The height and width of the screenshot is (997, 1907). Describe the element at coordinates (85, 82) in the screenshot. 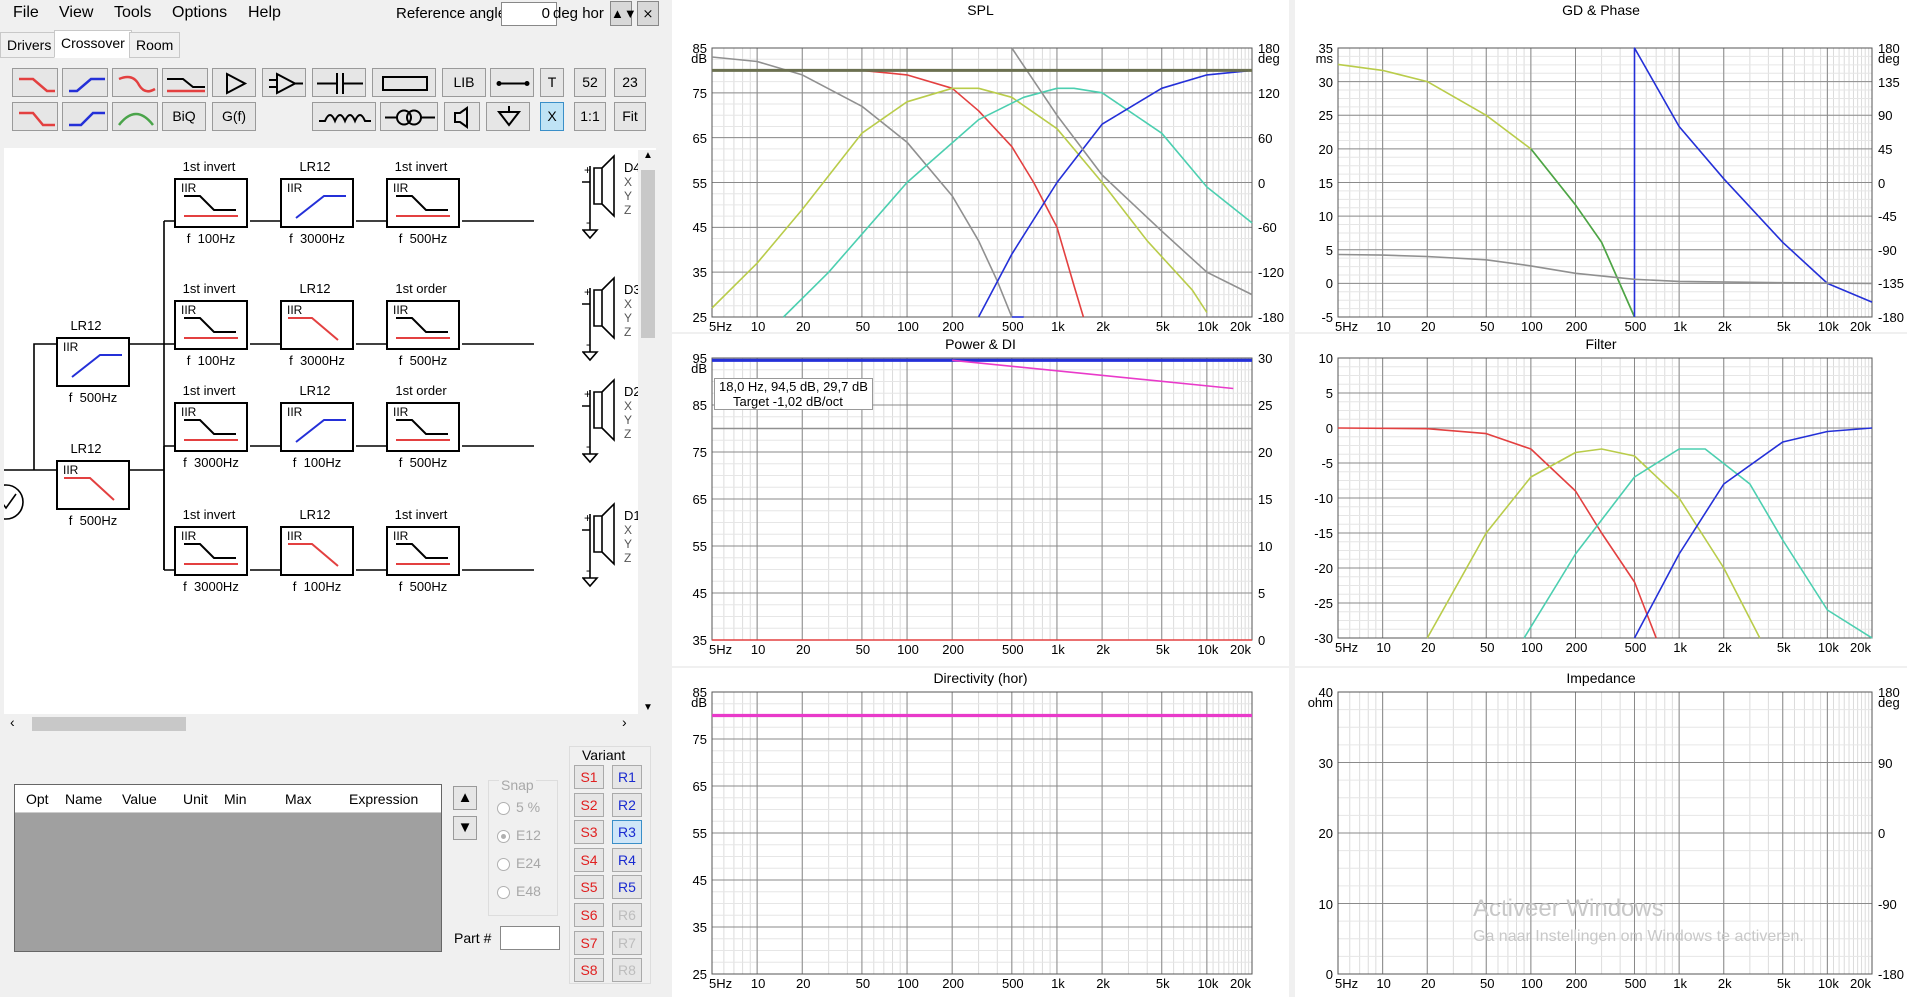

I see `highpass-filter-button` at that location.